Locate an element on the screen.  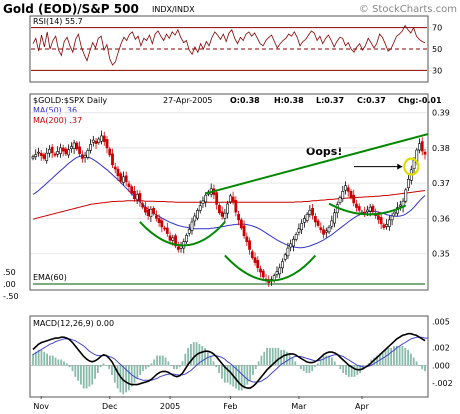
macd-tick-label: -.002 is located at coordinates (442, 383).